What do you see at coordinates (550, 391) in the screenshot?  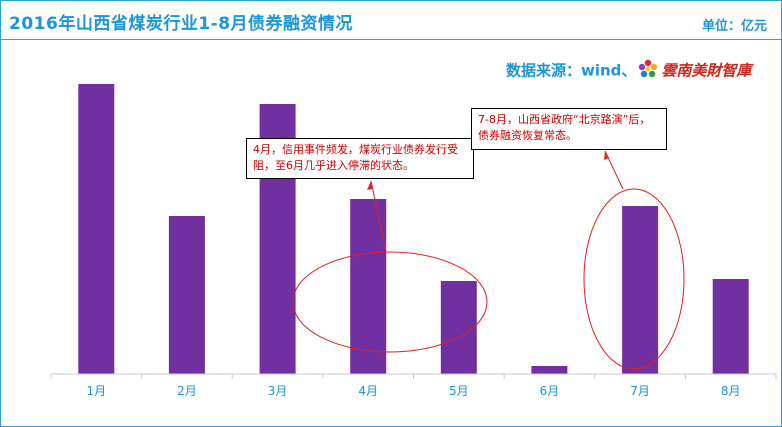 I see `x-tick-label: 6月` at bounding box center [550, 391].